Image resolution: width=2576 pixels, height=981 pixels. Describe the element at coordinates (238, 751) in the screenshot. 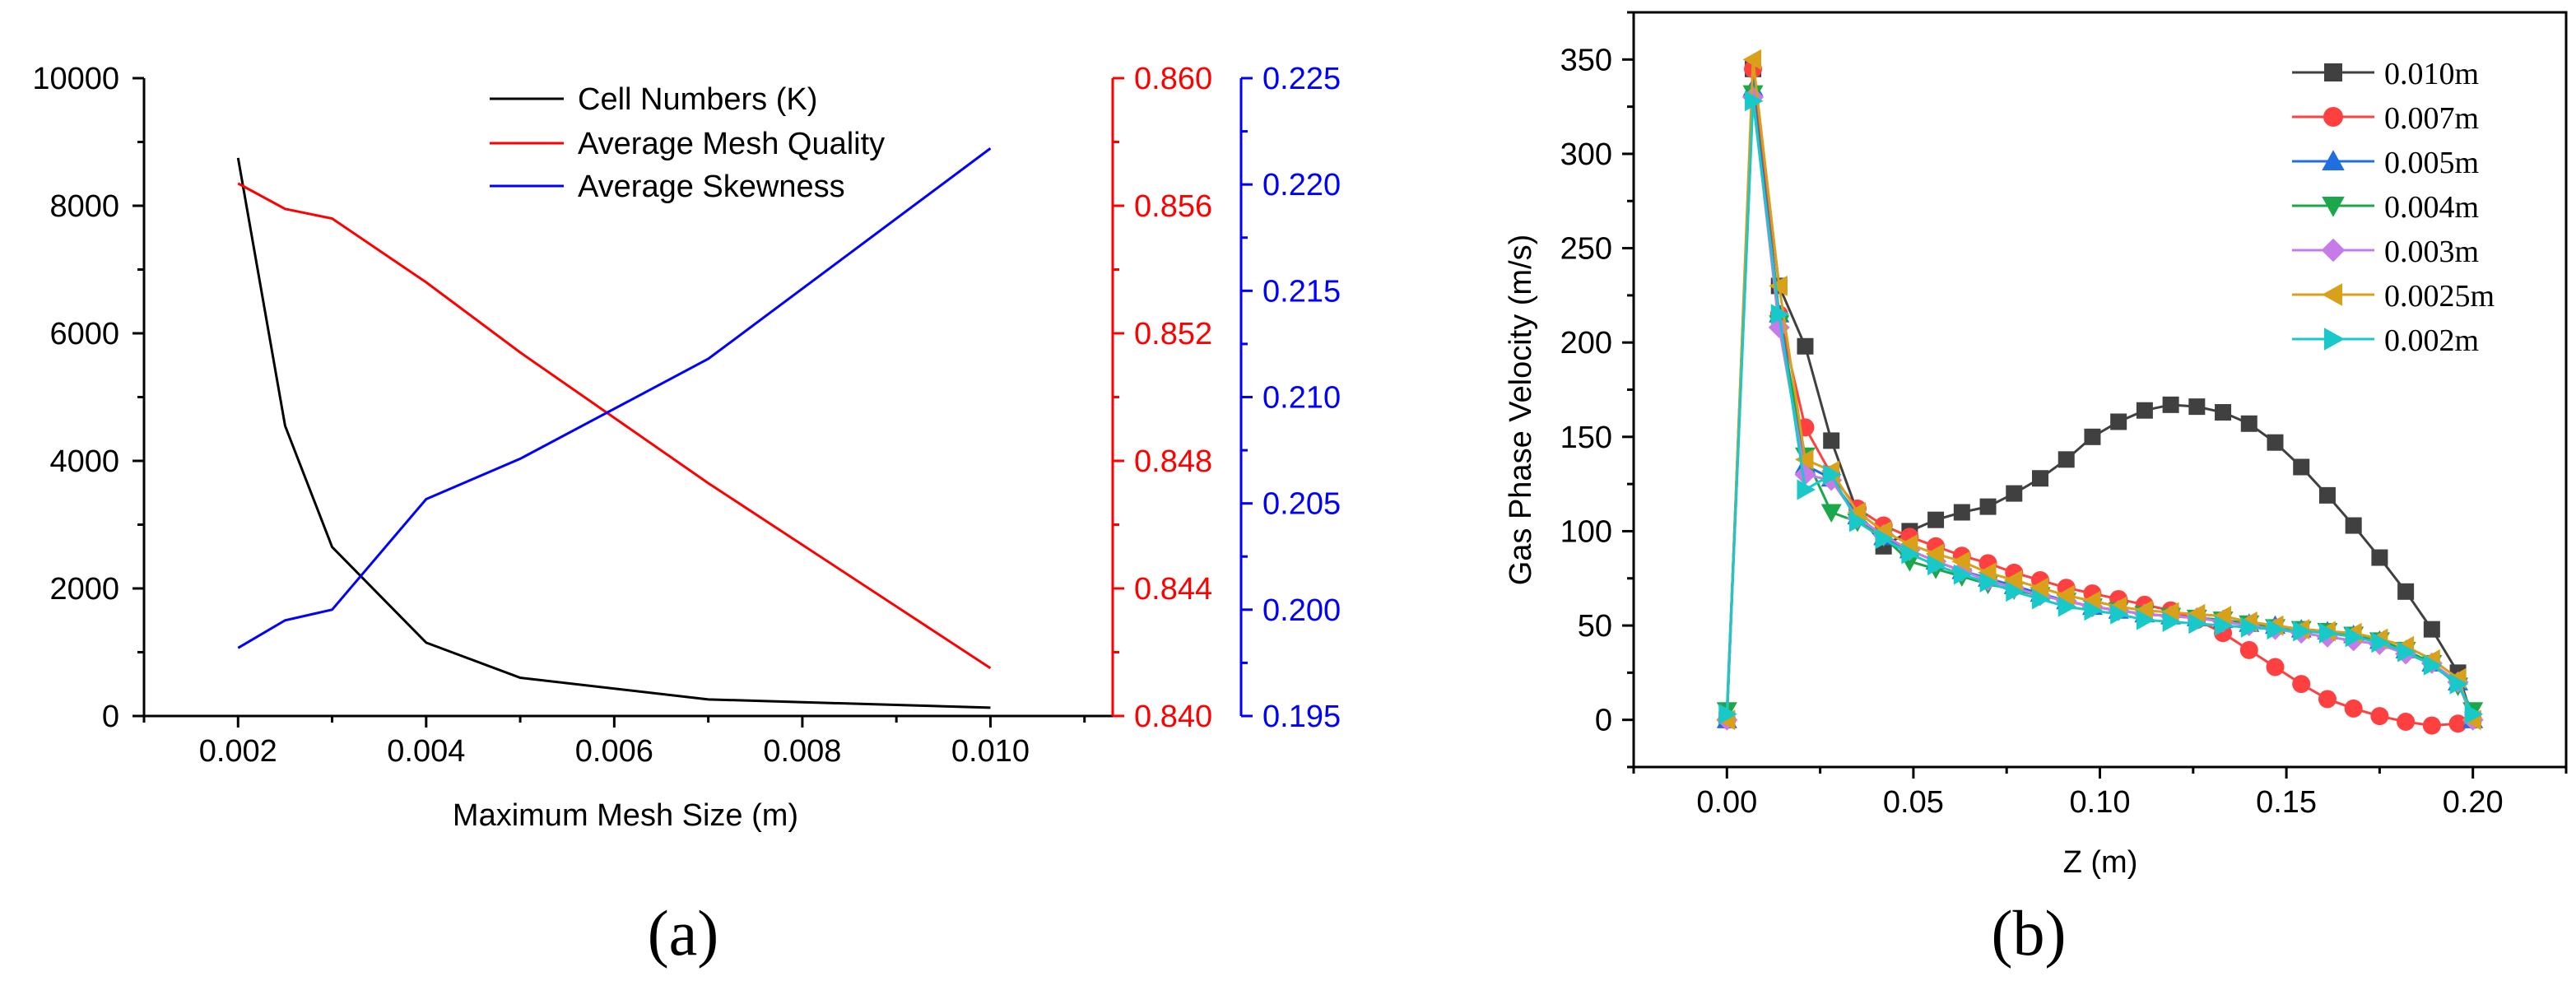

I see `chart-a-x-tick-label: 0.002` at that location.